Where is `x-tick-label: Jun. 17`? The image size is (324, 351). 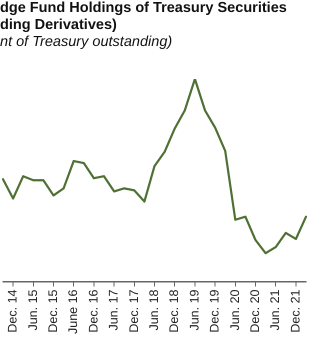
x-tick-label: Jun. 17 is located at coordinates (113, 310).